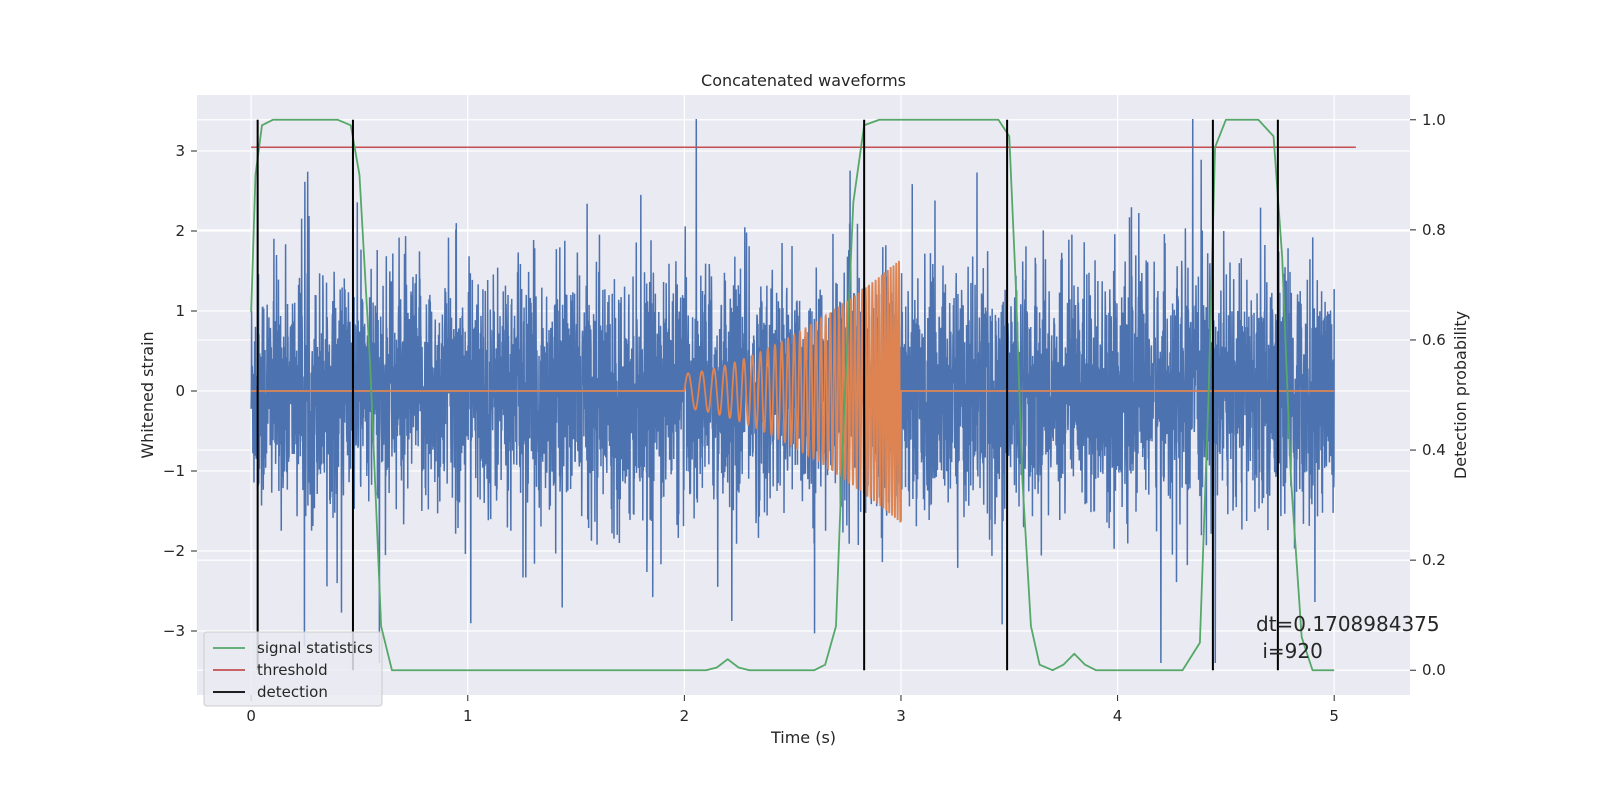 Image resolution: width=1600 pixels, height=800 pixels. What do you see at coordinates (1289, 651) in the screenshot?
I see `annotation-i: i=920` at bounding box center [1289, 651].